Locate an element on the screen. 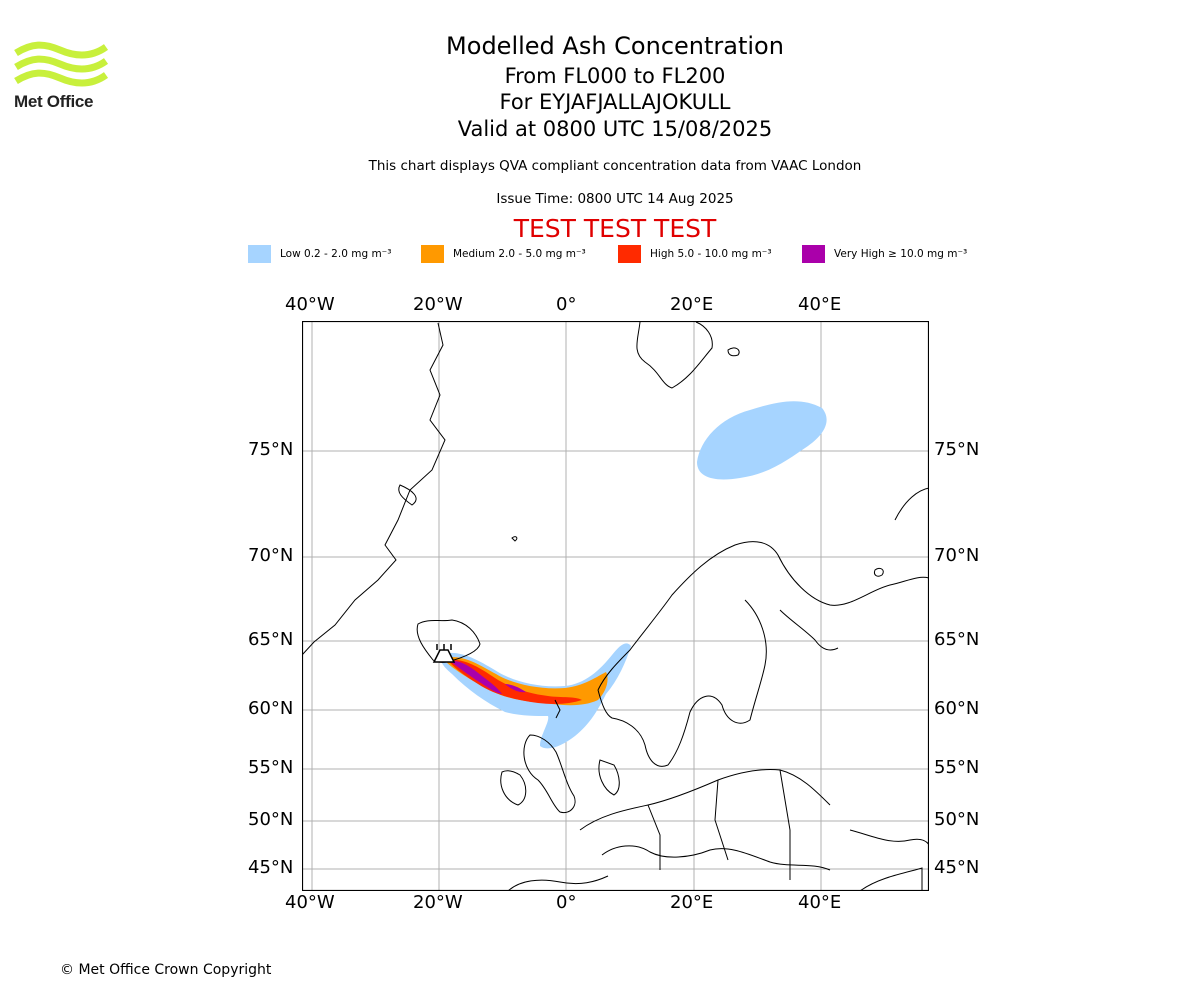  lon-tick-top-20w: 20°W is located at coordinates (438, 304).